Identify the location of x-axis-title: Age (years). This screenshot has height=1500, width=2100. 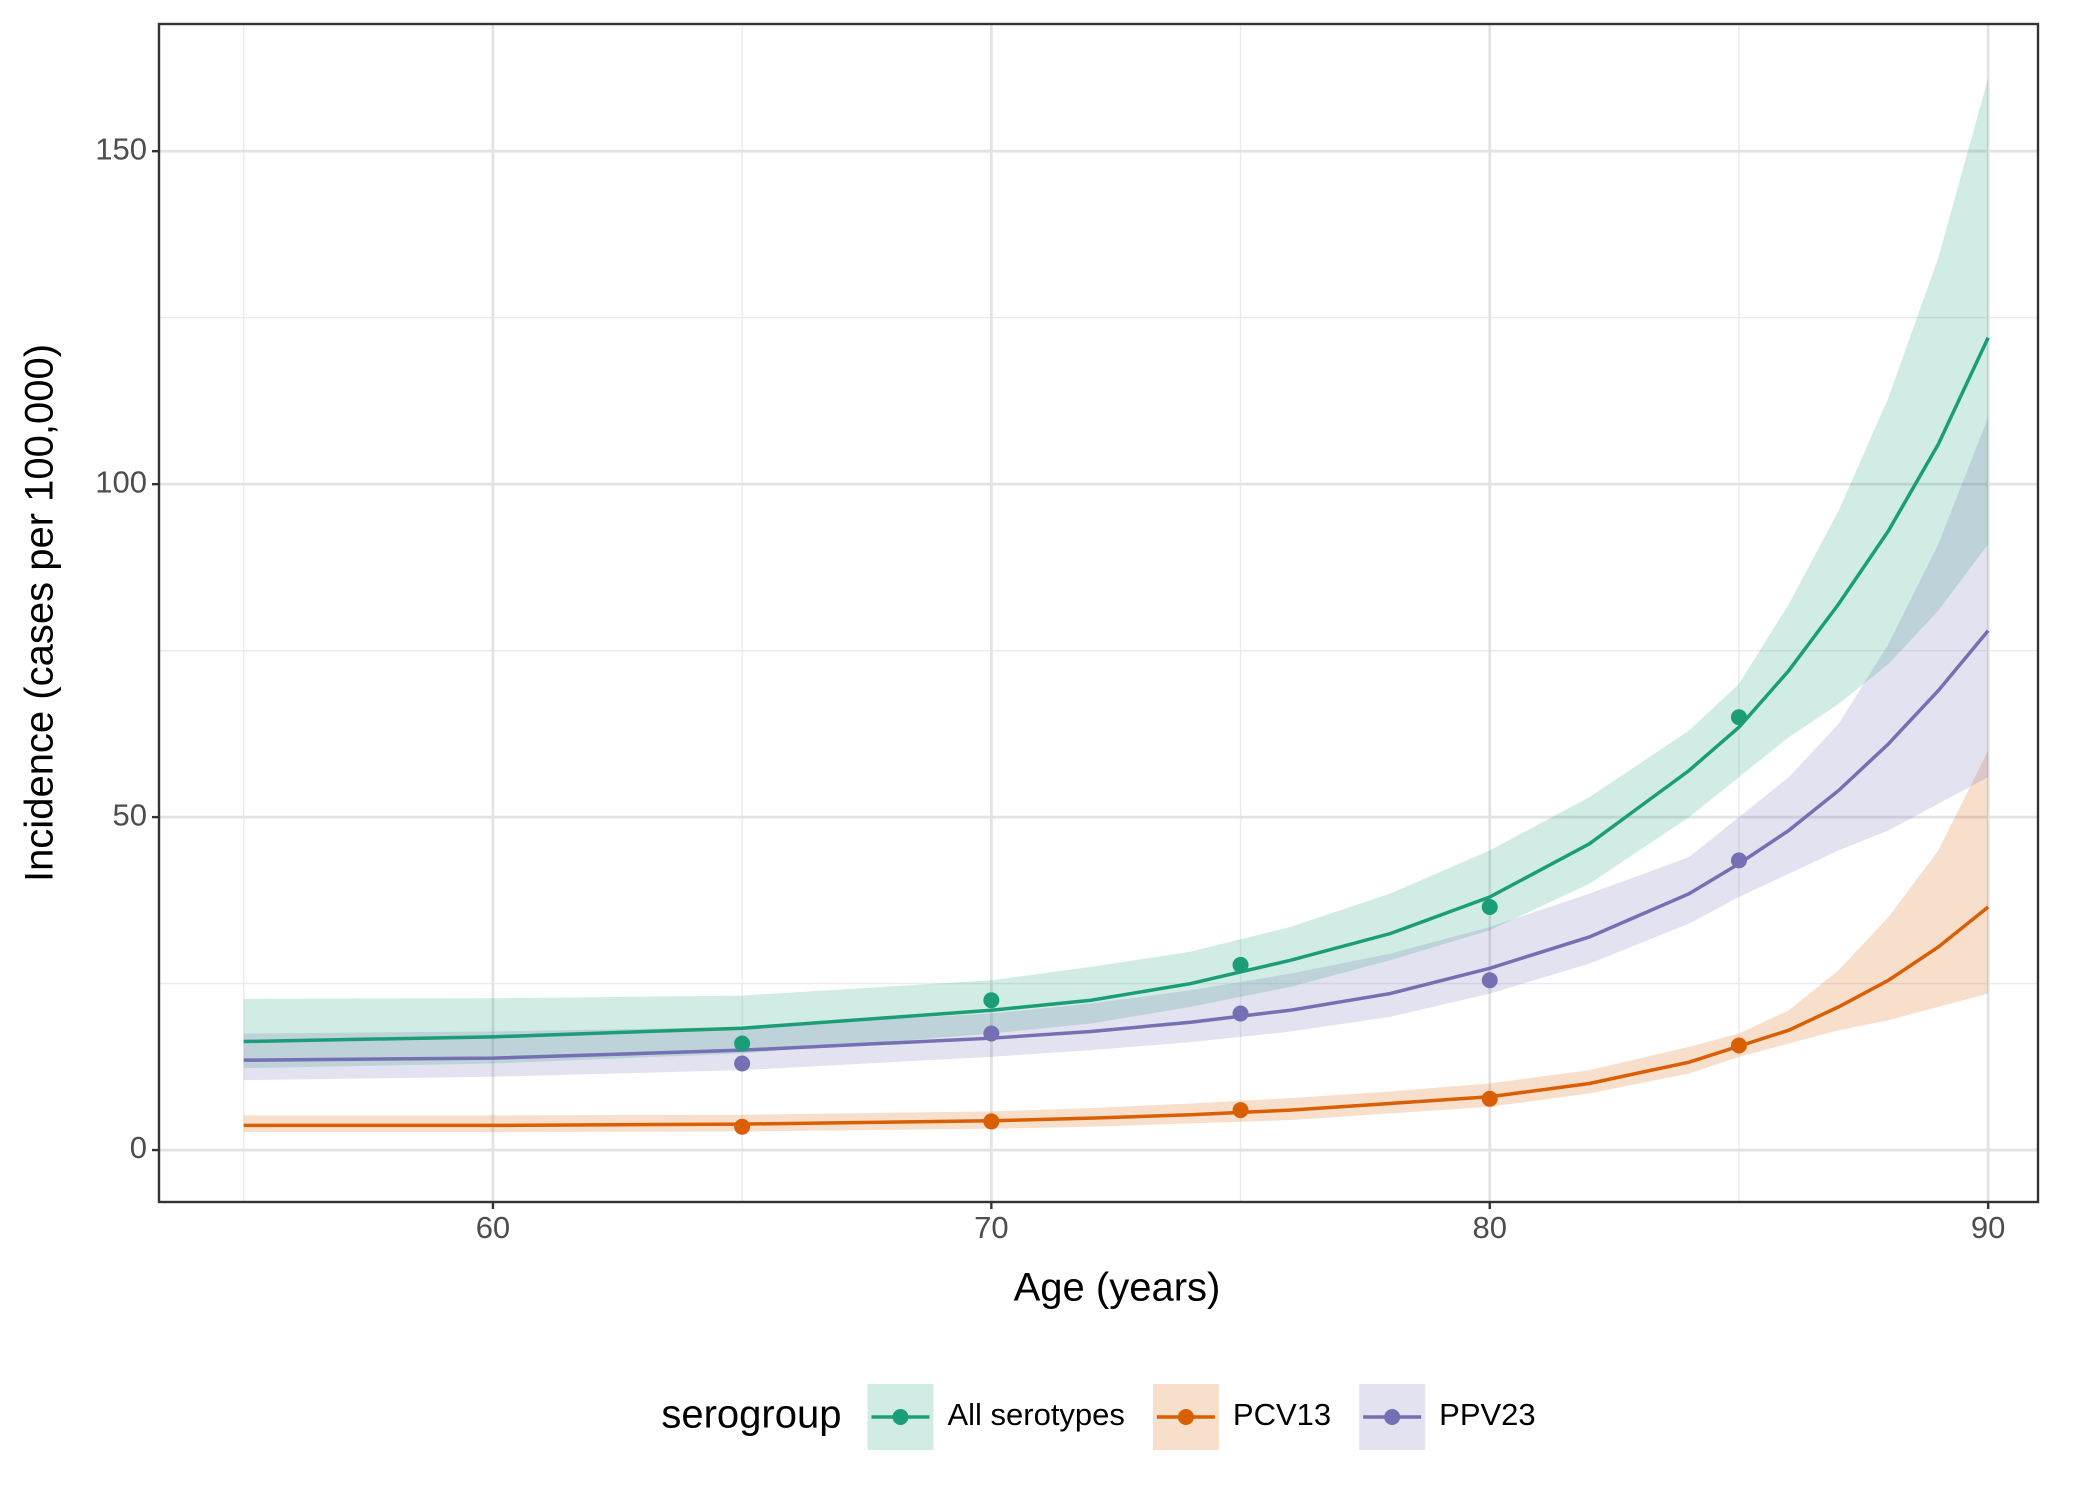
(1117, 1288).